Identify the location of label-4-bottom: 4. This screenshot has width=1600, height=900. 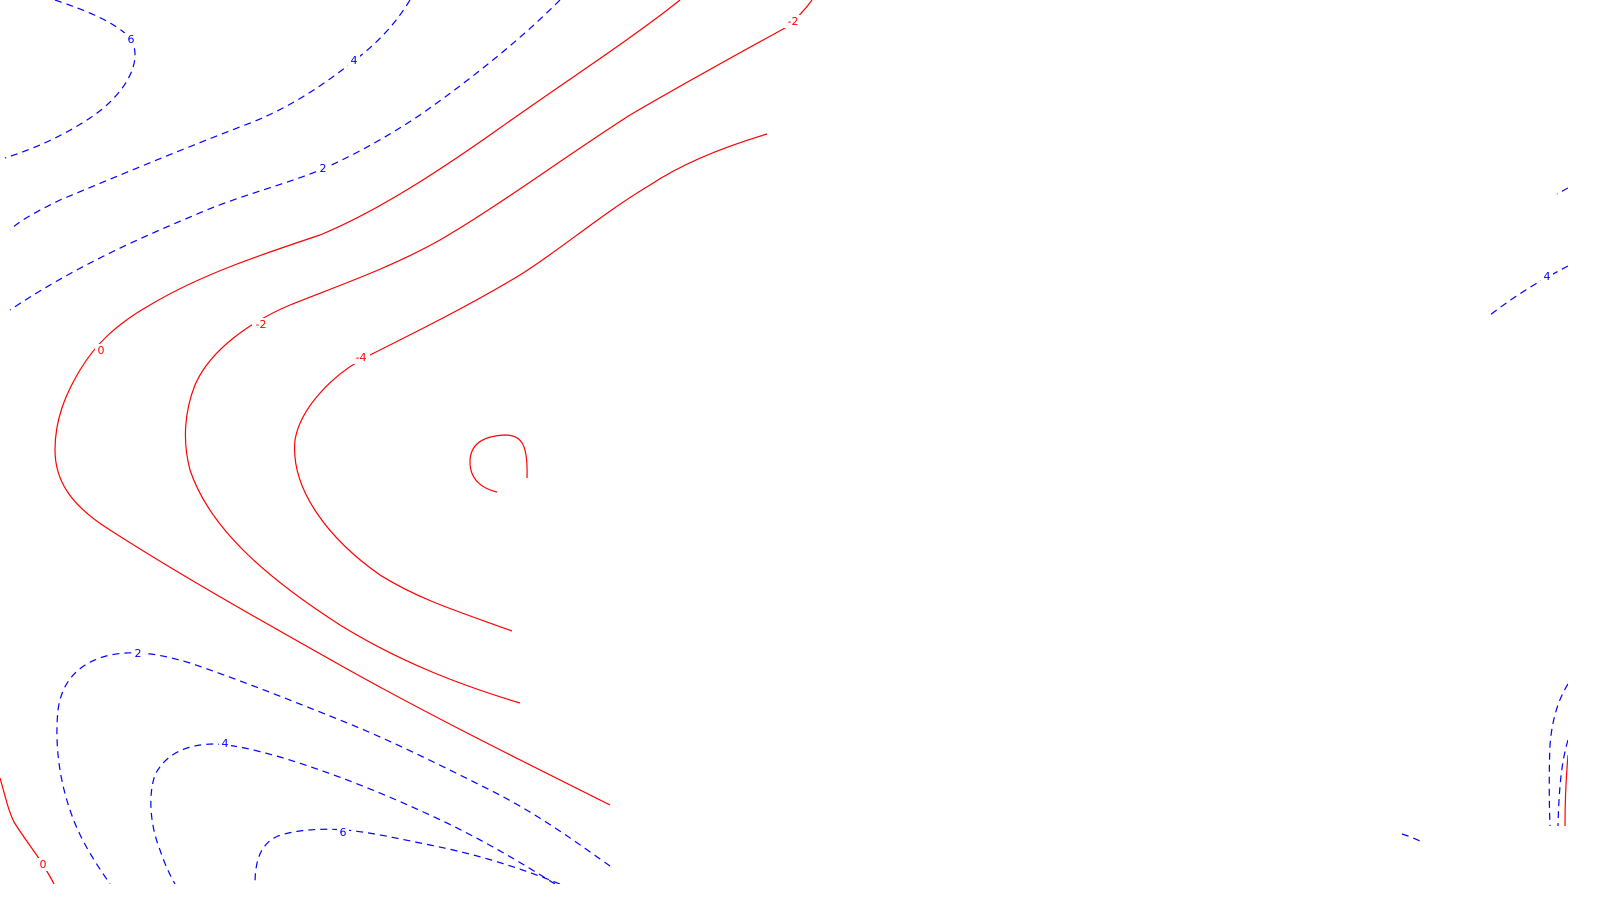
(225, 743).